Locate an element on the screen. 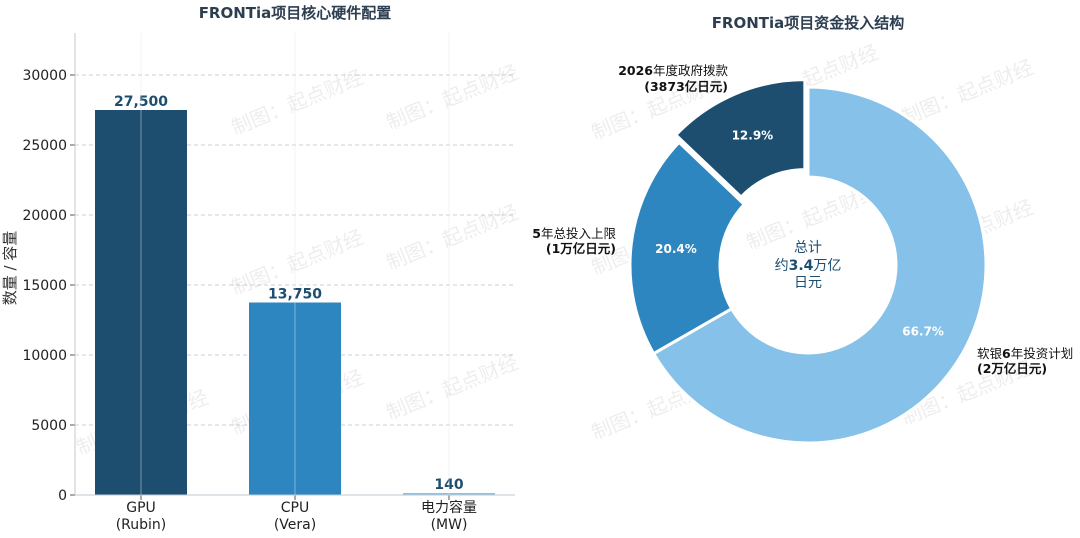  donut-slice-label: 2026年度政府拨款 is located at coordinates (673, 70).